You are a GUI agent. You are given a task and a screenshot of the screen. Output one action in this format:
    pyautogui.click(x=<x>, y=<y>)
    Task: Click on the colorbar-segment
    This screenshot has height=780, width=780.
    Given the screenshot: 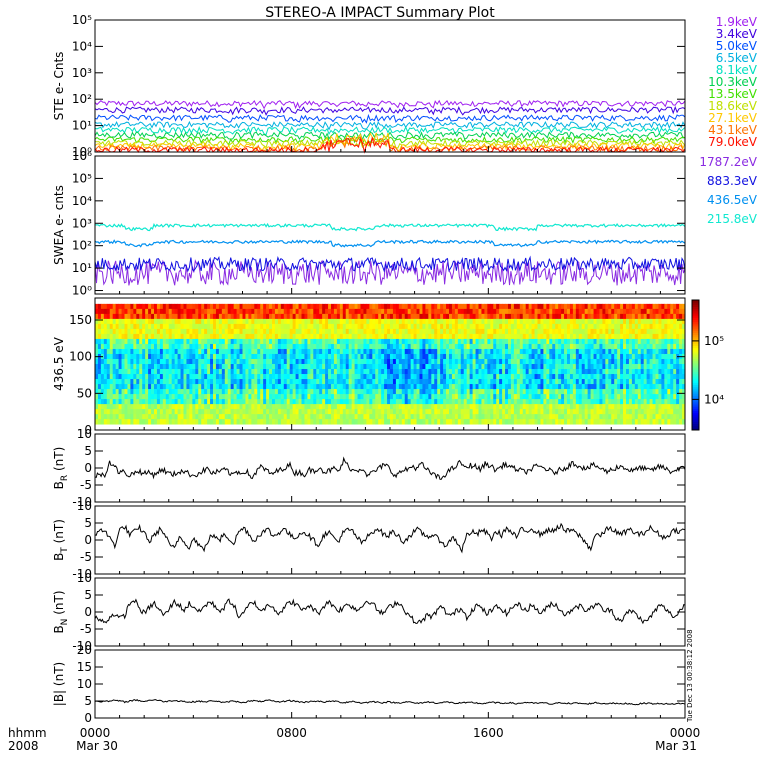 What is the action you would take?
    pyautogui.click(x=695, y=414)
    